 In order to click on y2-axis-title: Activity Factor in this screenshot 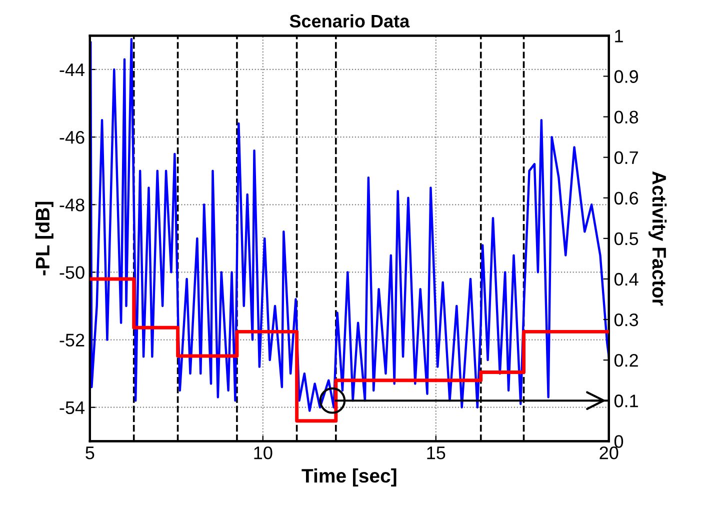, I will do `click(657, 238)`.